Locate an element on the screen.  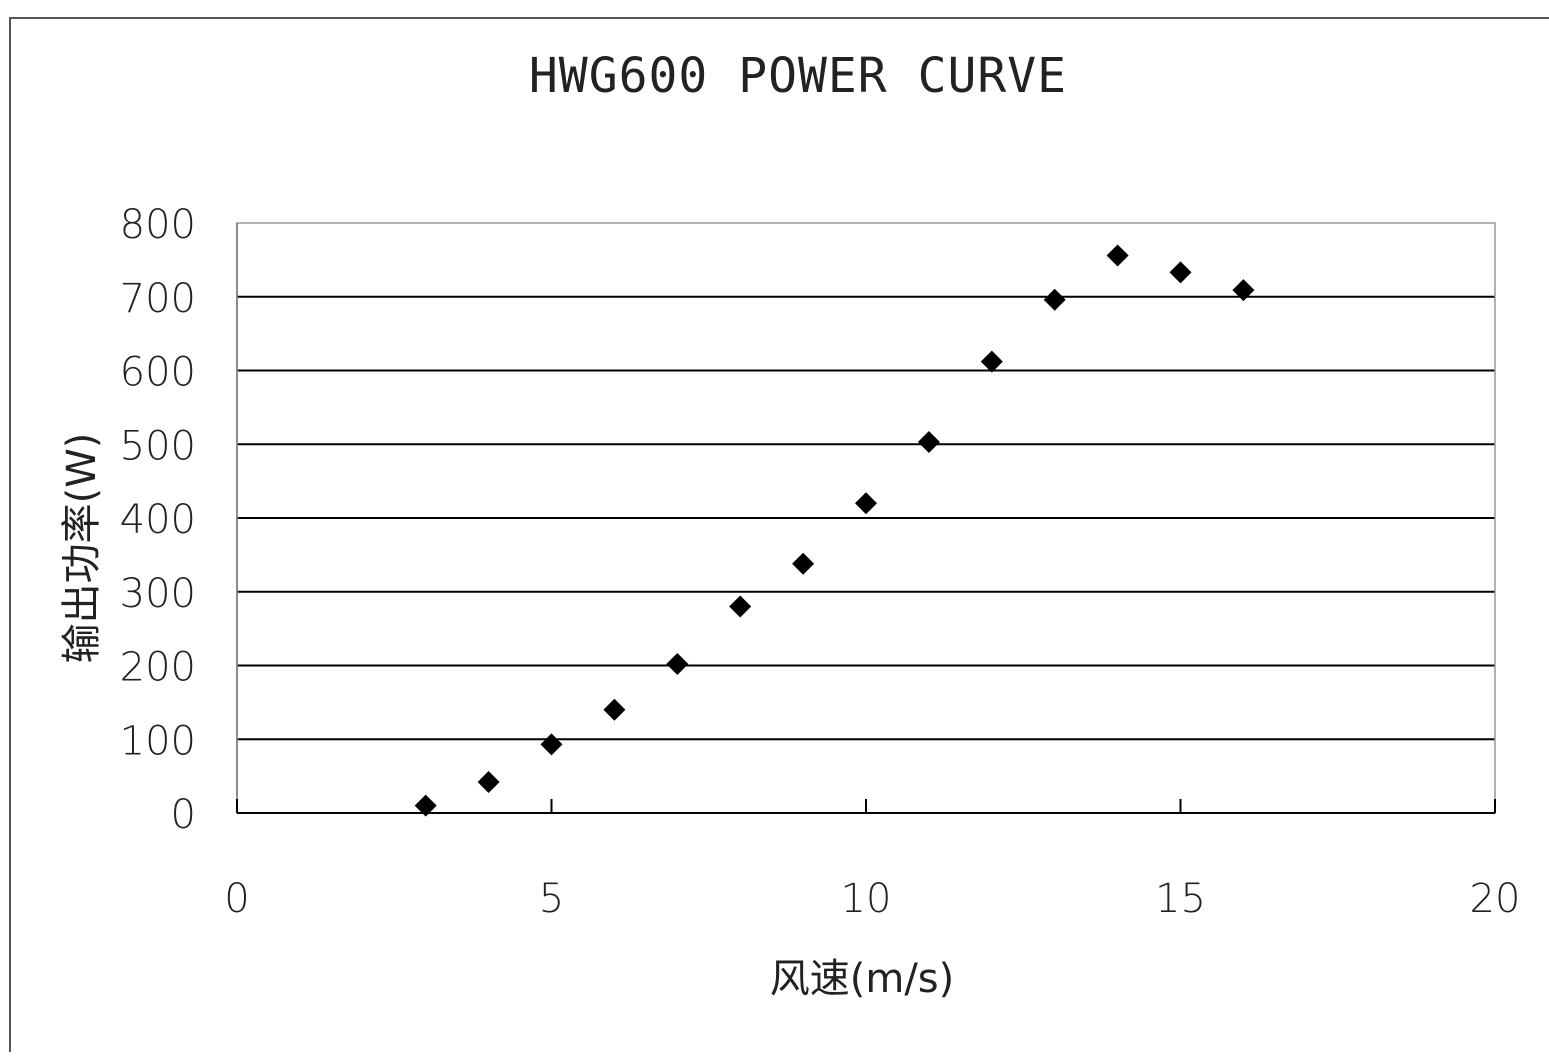
y-tick-label-800: 800 is located at coordinates (158, 225).